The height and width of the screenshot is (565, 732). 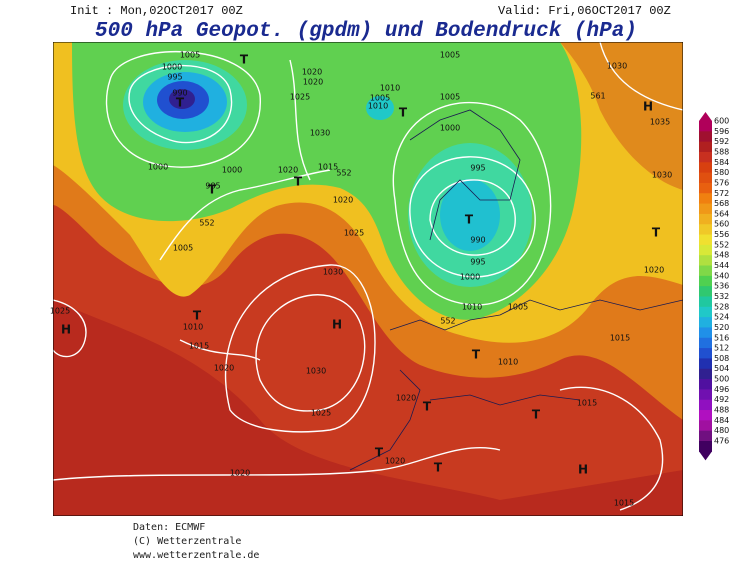 I want to click on colorbar-label: 484, so click(x=721, y=420).